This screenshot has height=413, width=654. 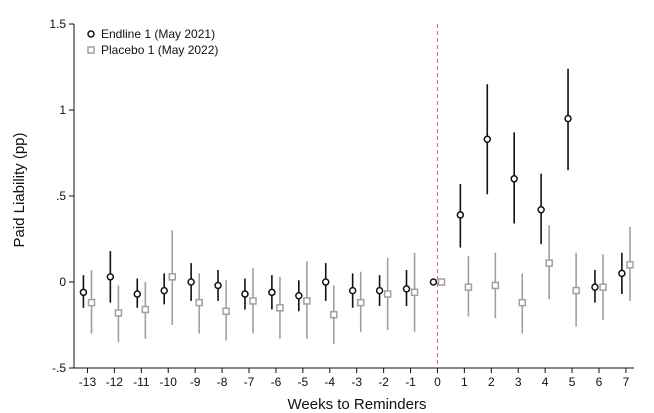 What do you see at coordinates (159, 50) in the screenshot?
I see `legend-label: Placebo 1 (May 2022)` at bounding box center [159, 50].